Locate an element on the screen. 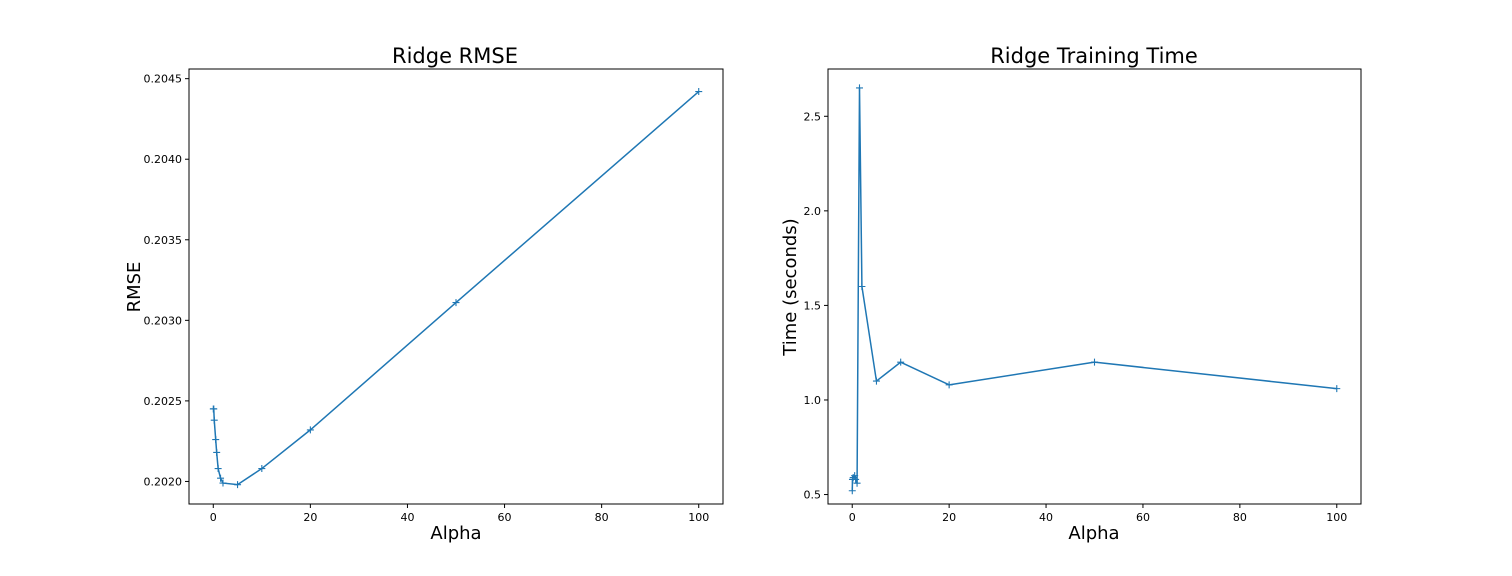  y-tick-label: 2.0 is located at coordinates (813, 211).